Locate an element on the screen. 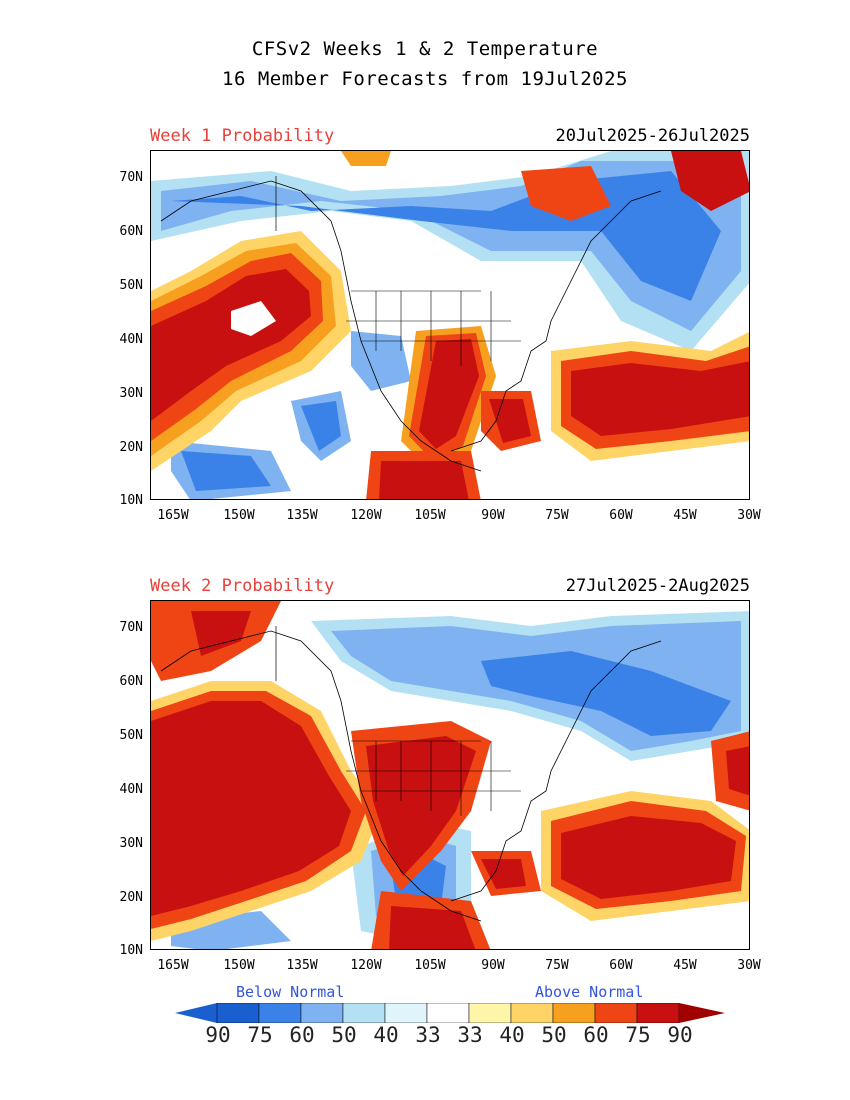 Image resolution: width=850 pixels, height=1100 pixels. week1-label: Week 1 Probability is located at coordinates (242, 136).